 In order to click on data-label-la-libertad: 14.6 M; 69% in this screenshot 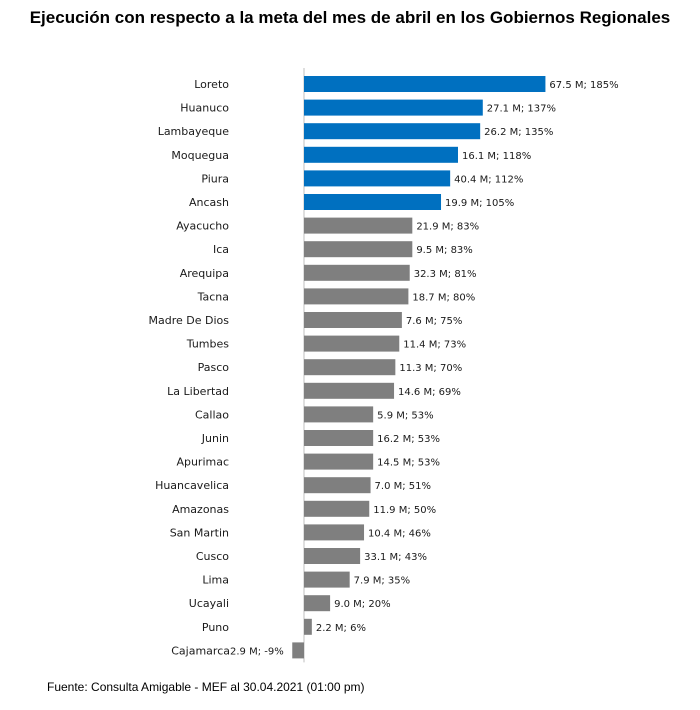, I will do `click(429, 392)`.